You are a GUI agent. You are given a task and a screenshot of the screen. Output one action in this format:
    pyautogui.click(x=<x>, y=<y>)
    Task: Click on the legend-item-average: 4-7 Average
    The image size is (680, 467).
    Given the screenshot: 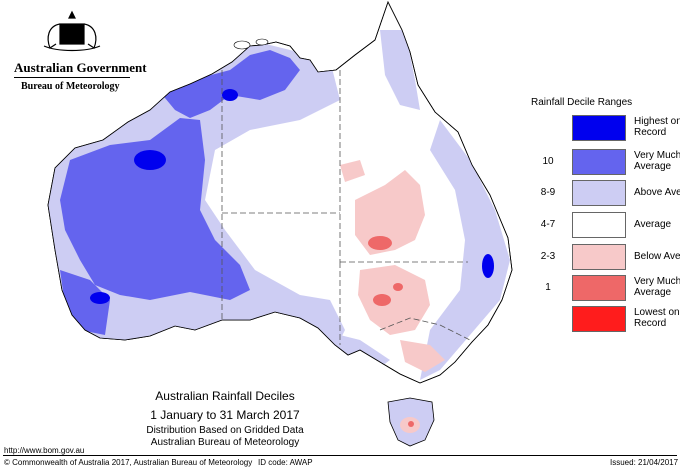 What is the action you would take?
    pyautogui.click(x=605, y=225)
    